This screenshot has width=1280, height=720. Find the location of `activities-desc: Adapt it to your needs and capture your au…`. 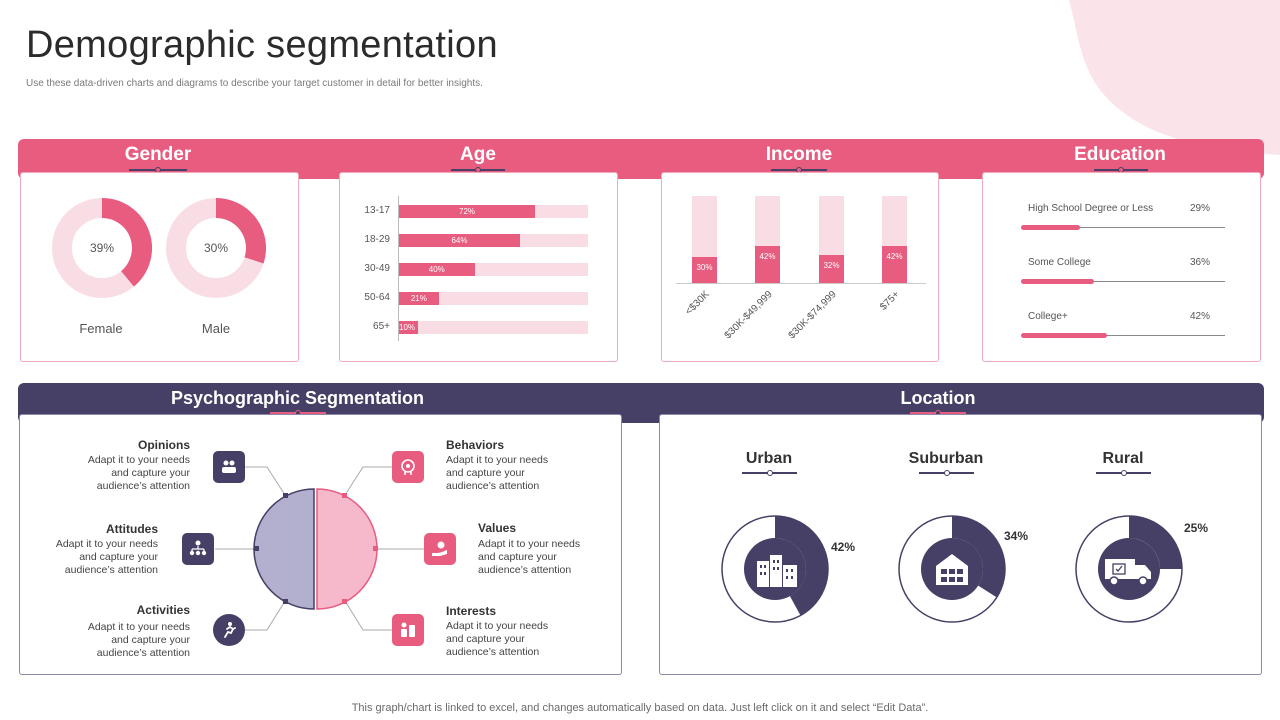

activities-desc: Adapt it to your needs and capture your au… is located at coordinates (138, 640).